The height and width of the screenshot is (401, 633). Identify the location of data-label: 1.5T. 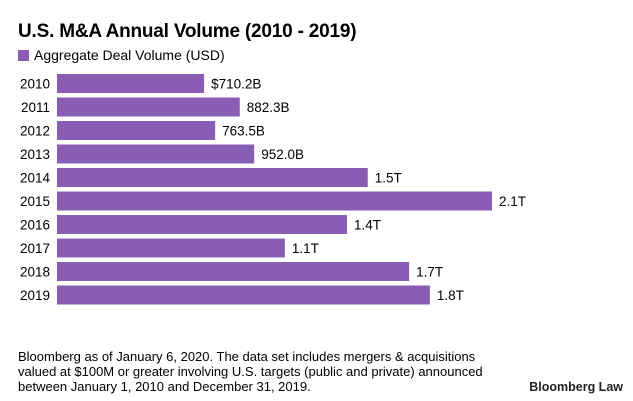
(388, 178).